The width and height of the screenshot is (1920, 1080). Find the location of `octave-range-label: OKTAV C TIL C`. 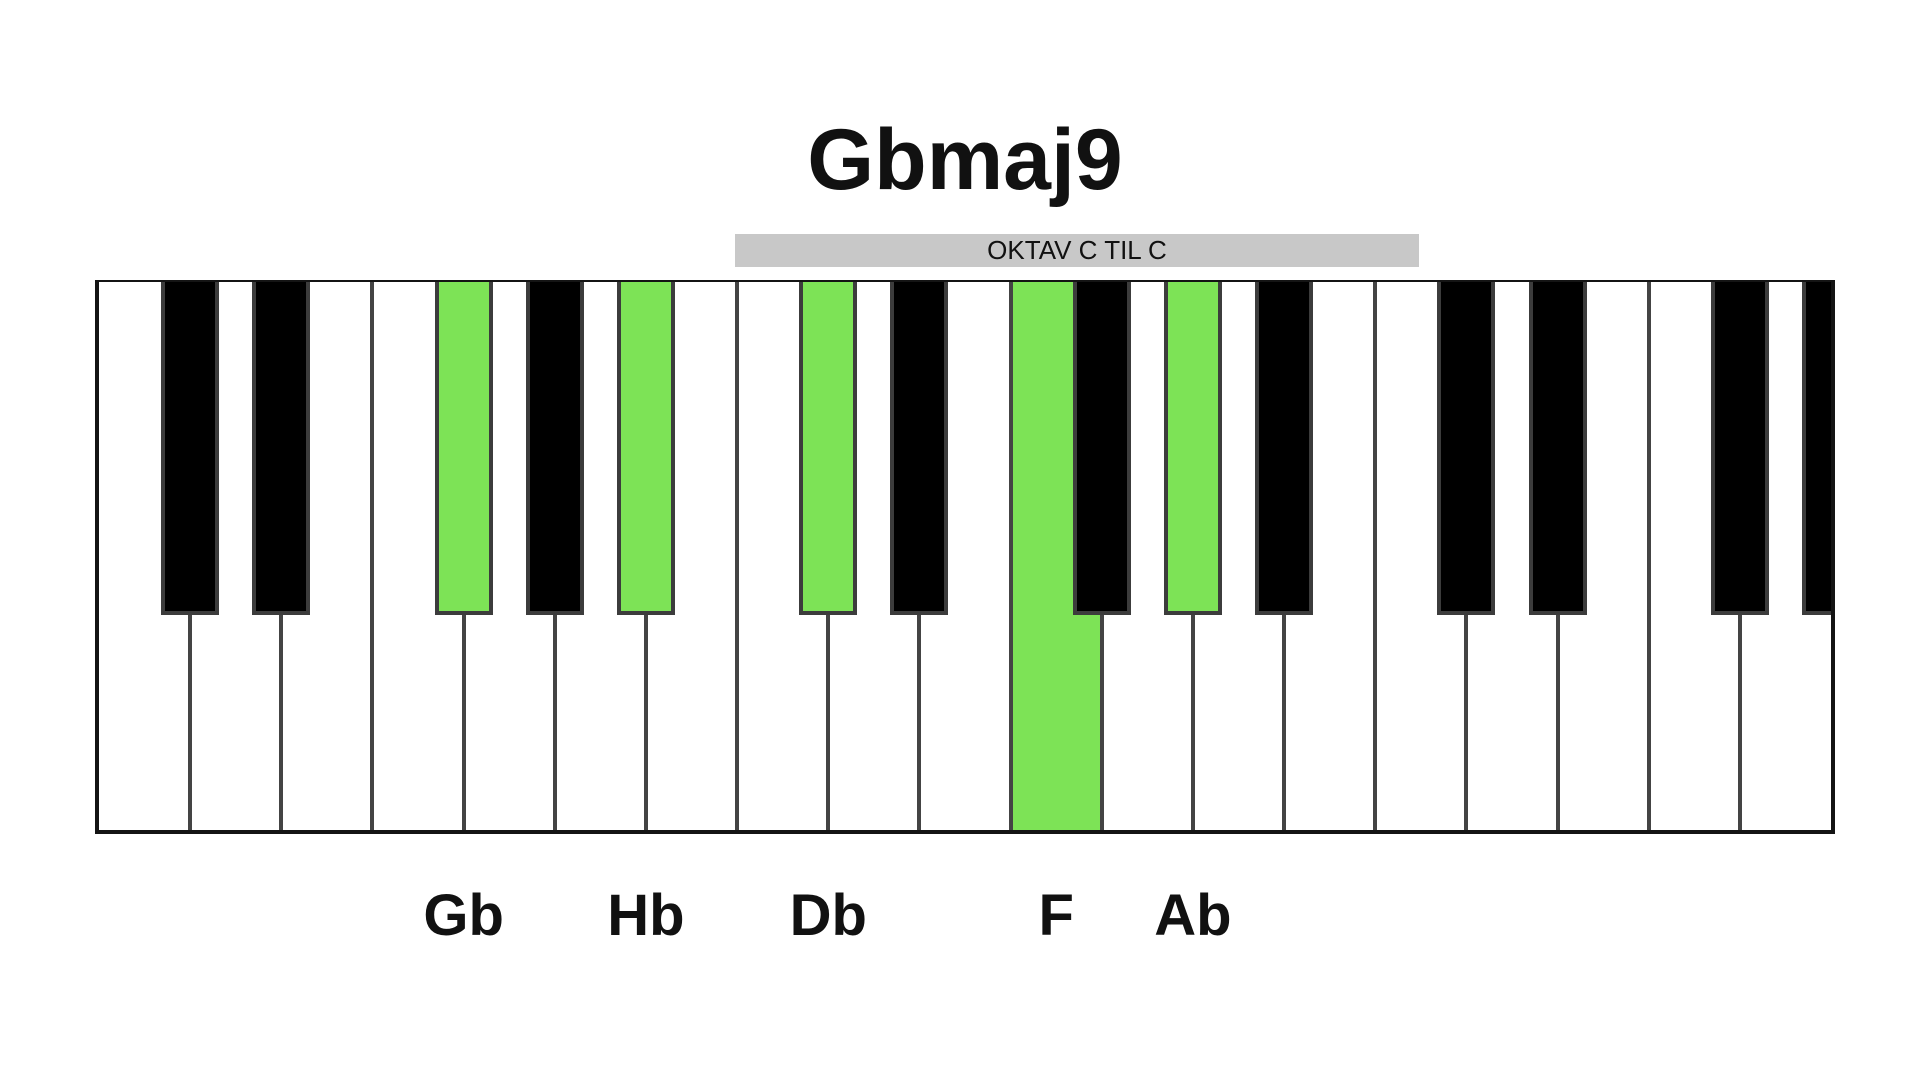

octave-range-label: OKTAV C TIL C is located at coordinates (1077, 250).